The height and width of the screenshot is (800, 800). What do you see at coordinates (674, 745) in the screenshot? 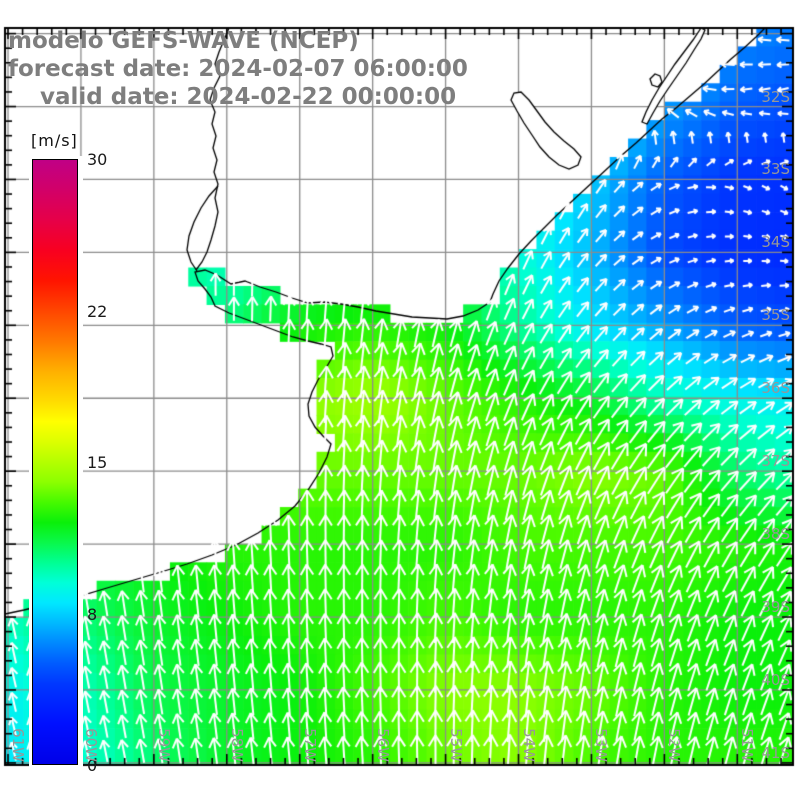
I see `lon-label: 52W` at bounding box center [674, 745].